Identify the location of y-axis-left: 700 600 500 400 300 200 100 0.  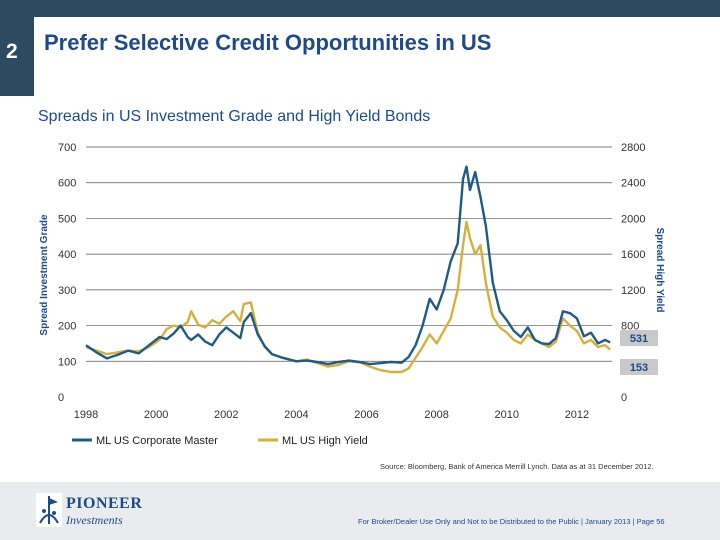
(67, 273).